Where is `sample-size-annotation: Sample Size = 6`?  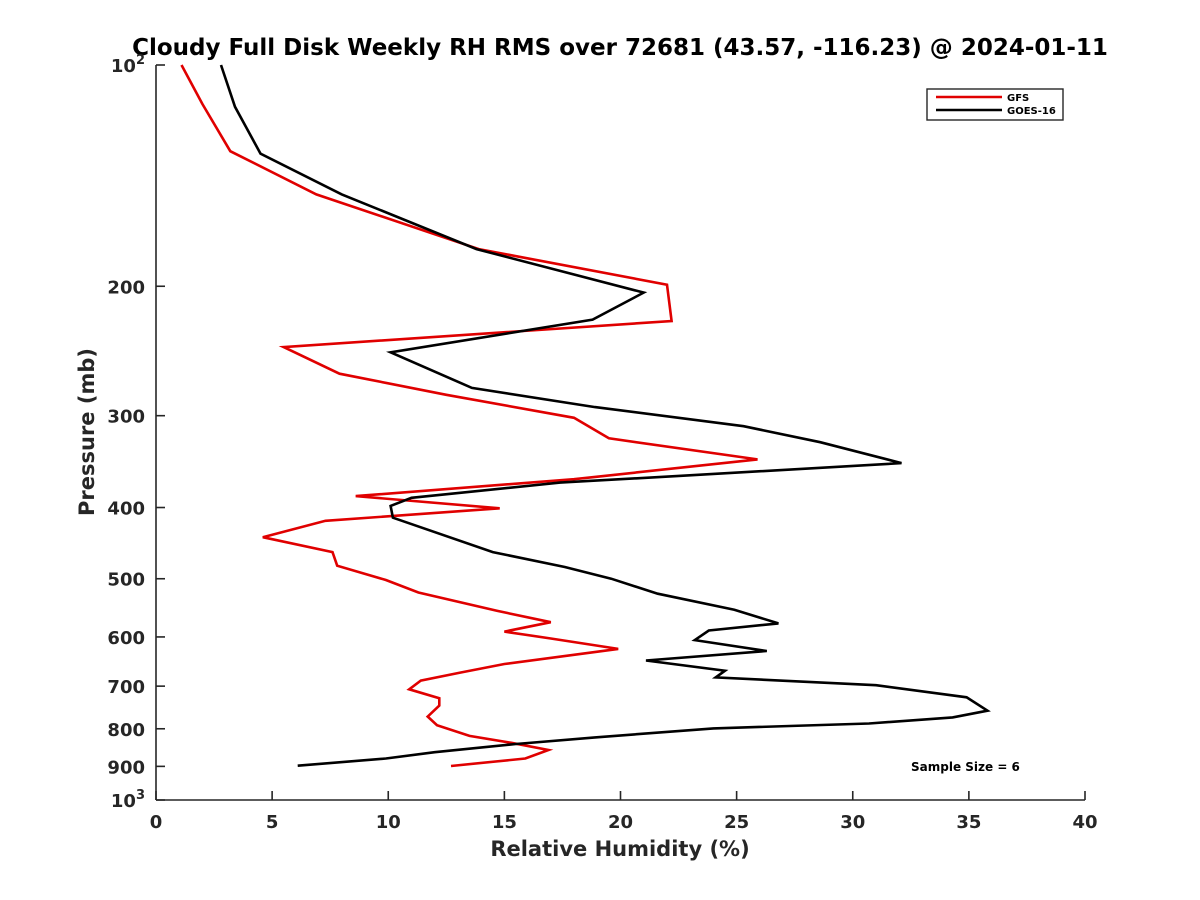
sample-size-annotation: Sample Size = 6 is located at coordinates (965, 767).